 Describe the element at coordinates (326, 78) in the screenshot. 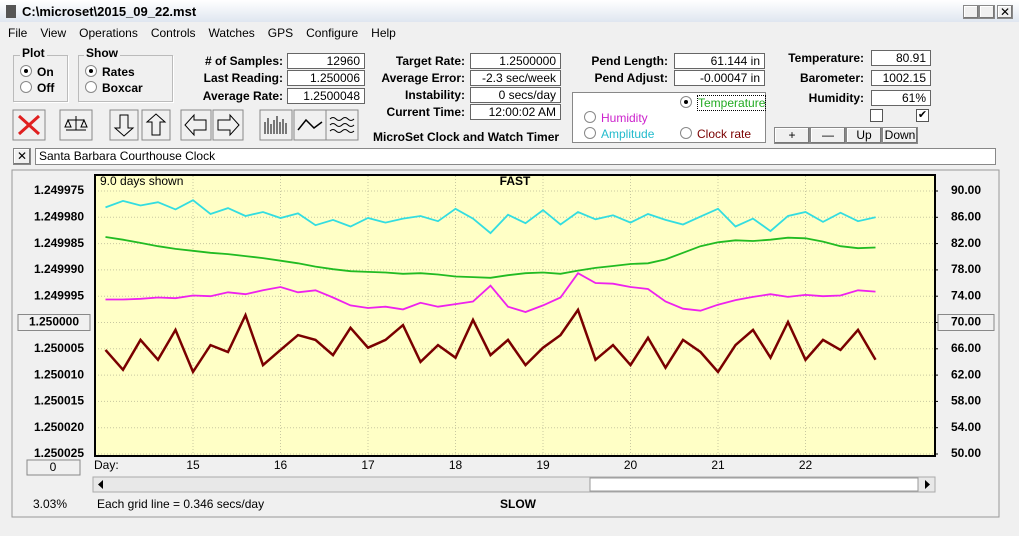

I see `field-value: 1.250006` at that location.